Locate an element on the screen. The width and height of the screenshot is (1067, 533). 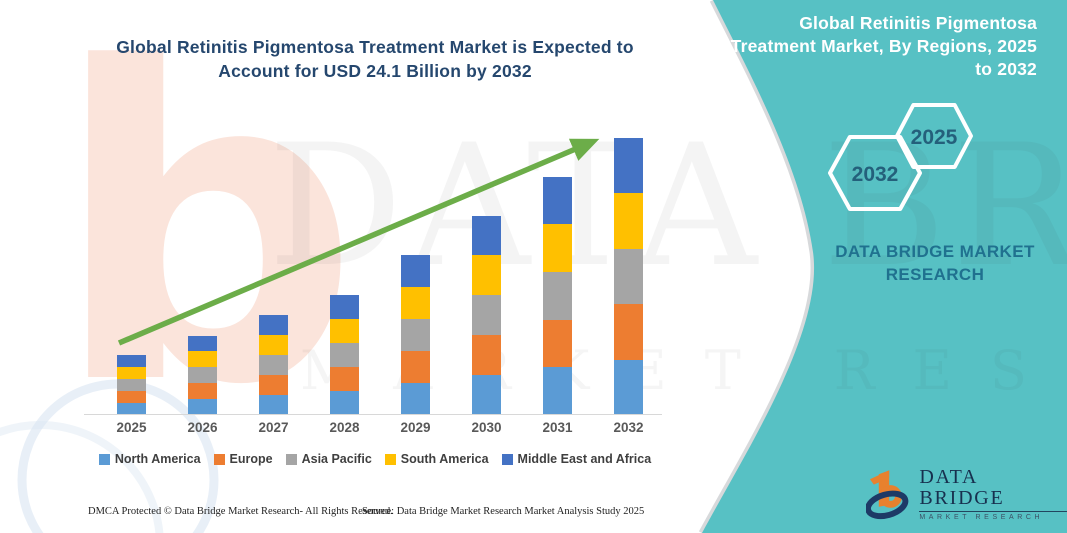
stacked-bar-2025 is located at coordinates (131, 385).